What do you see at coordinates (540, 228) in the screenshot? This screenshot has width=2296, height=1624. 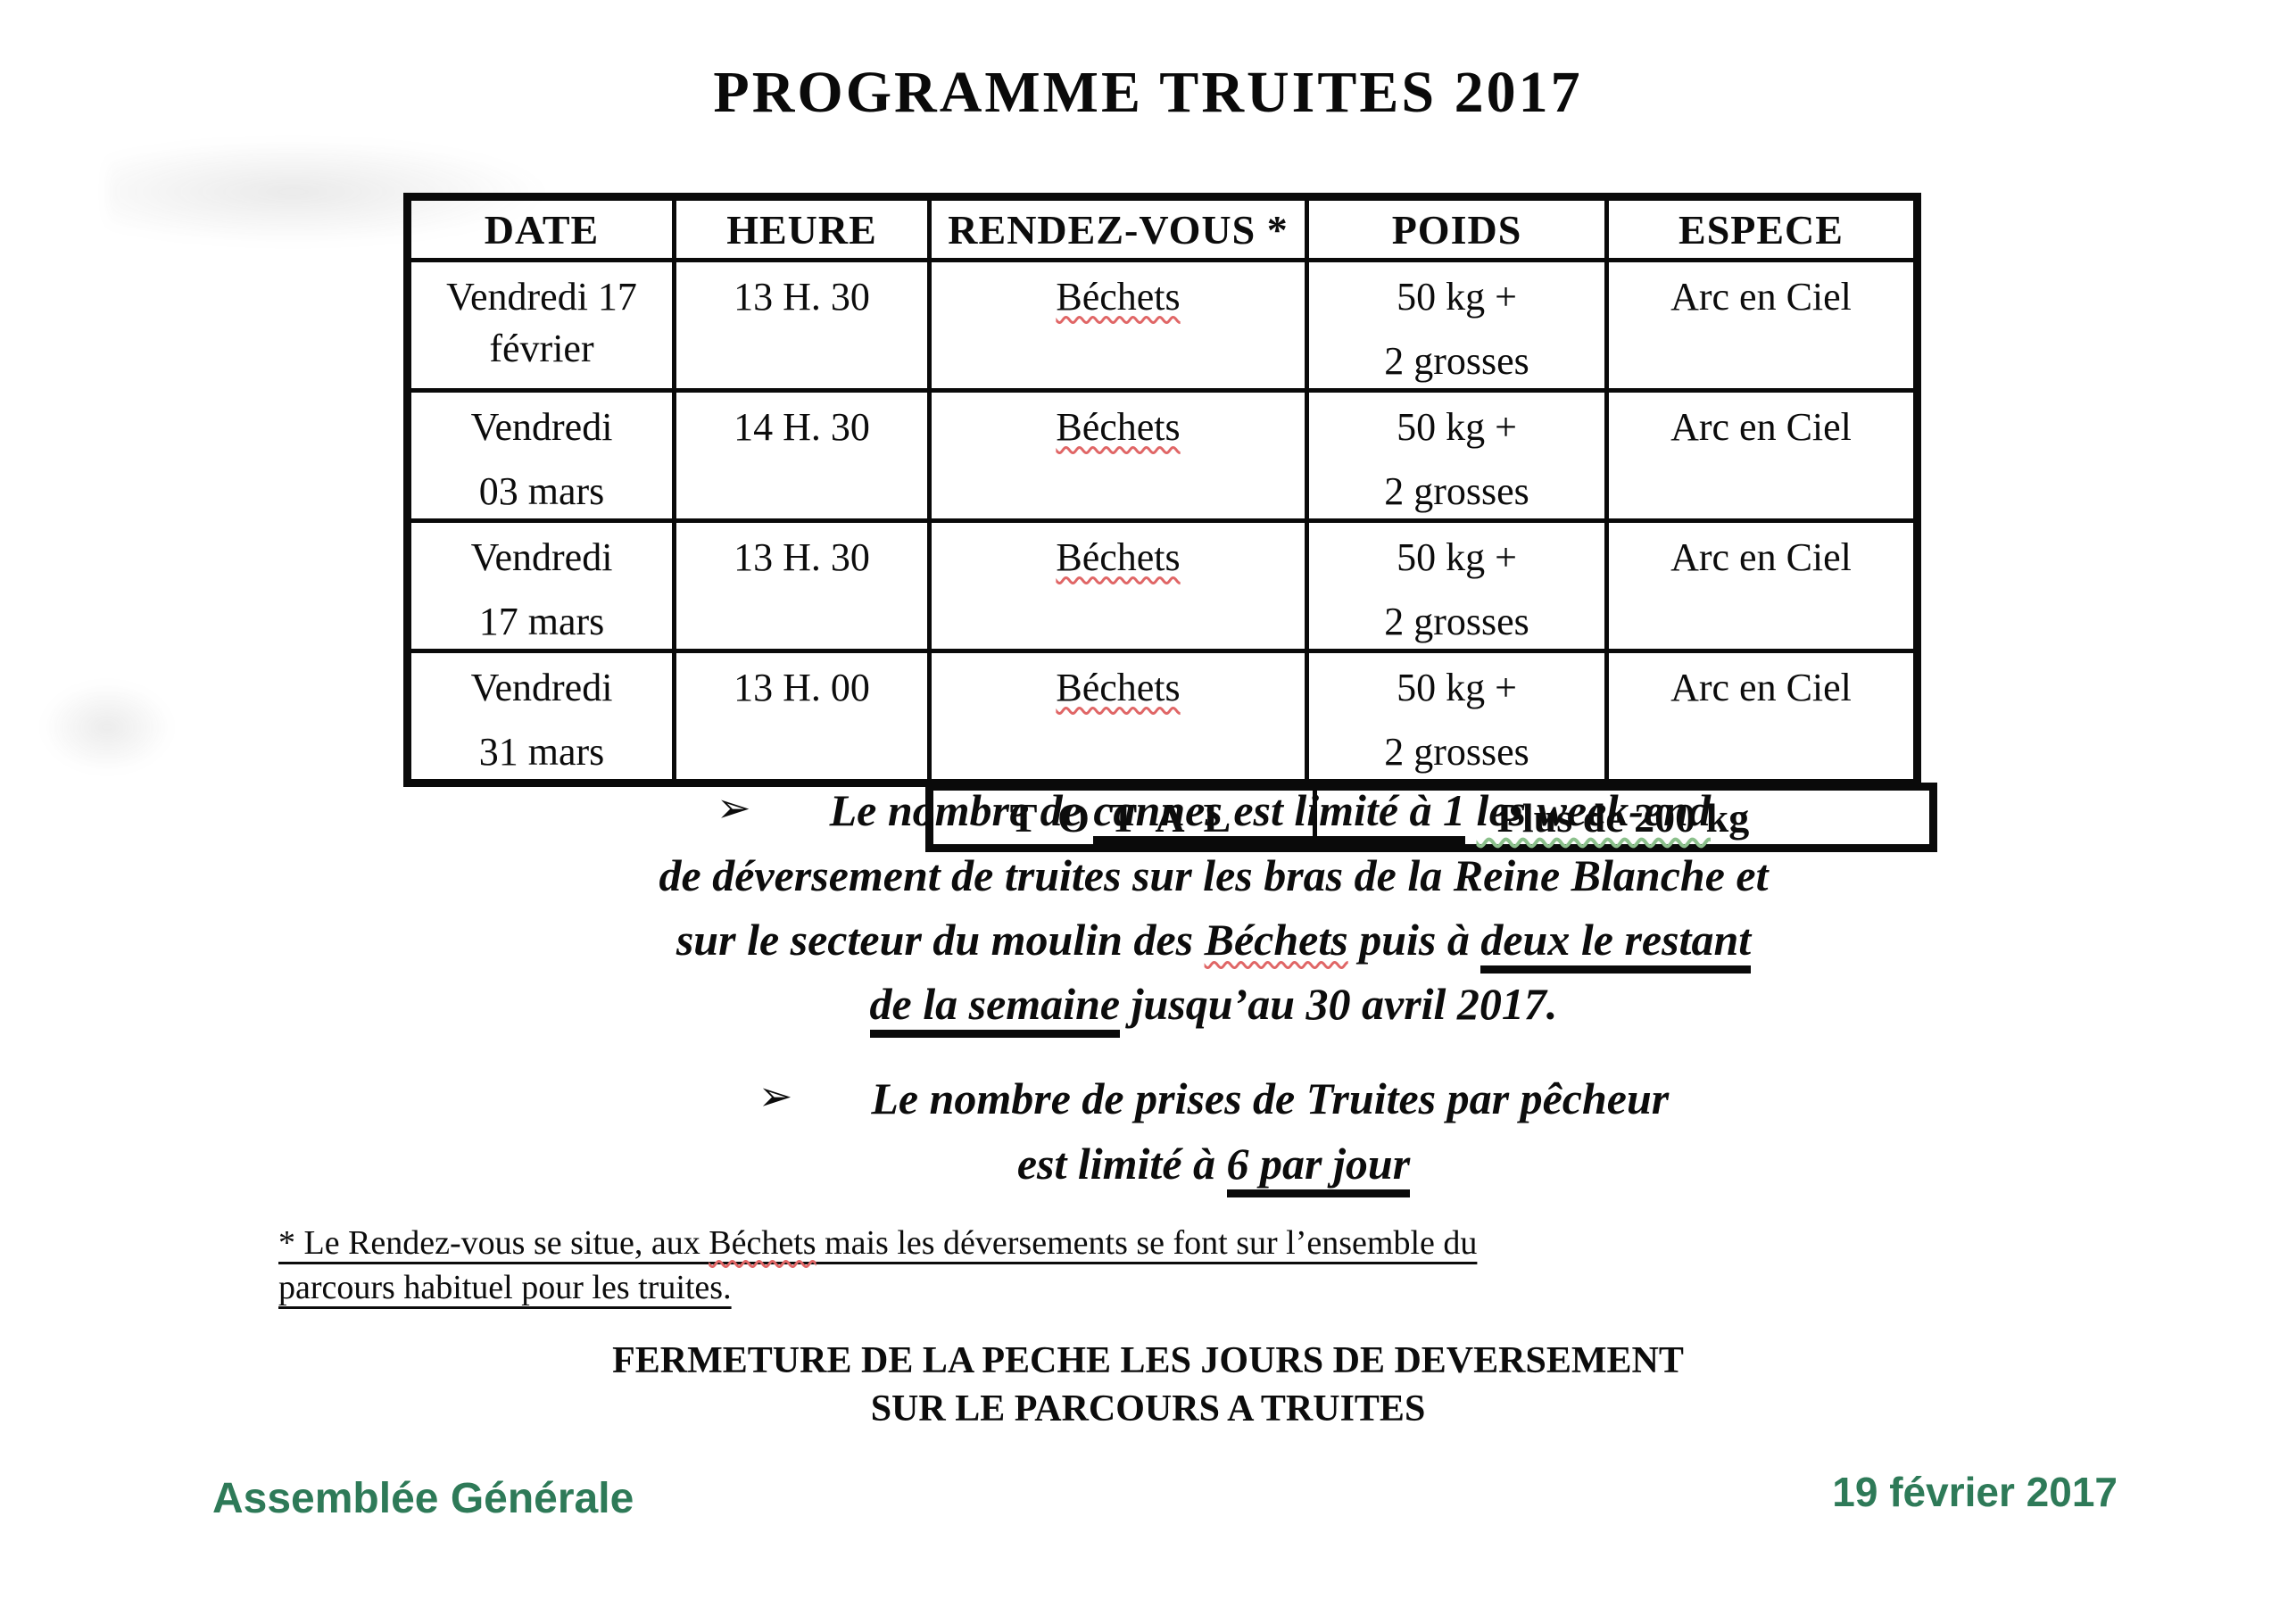 I see `col-header-date: DATE` at bounding box center [540, 228].